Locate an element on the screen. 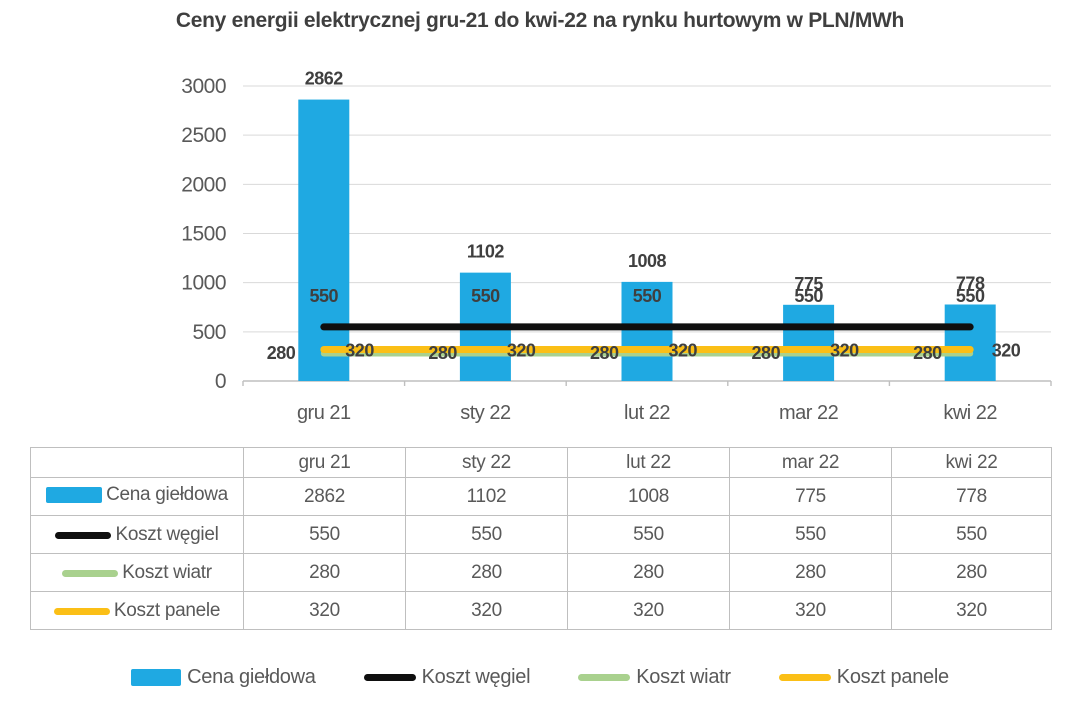  bar-value-label: 775 is located at coordinates (808, 284).